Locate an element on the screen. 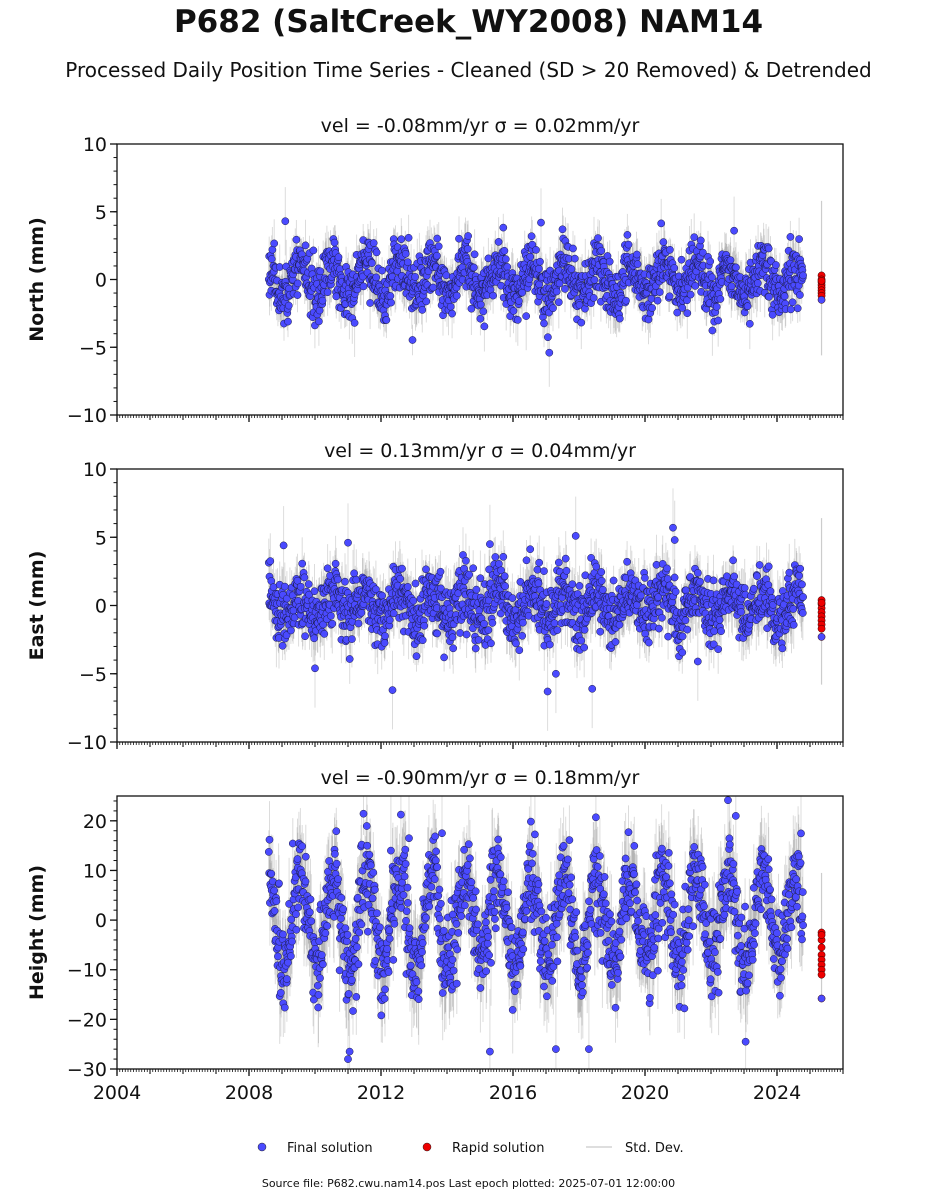  y-tick-label: 10 is located at coordinates (95, 145).